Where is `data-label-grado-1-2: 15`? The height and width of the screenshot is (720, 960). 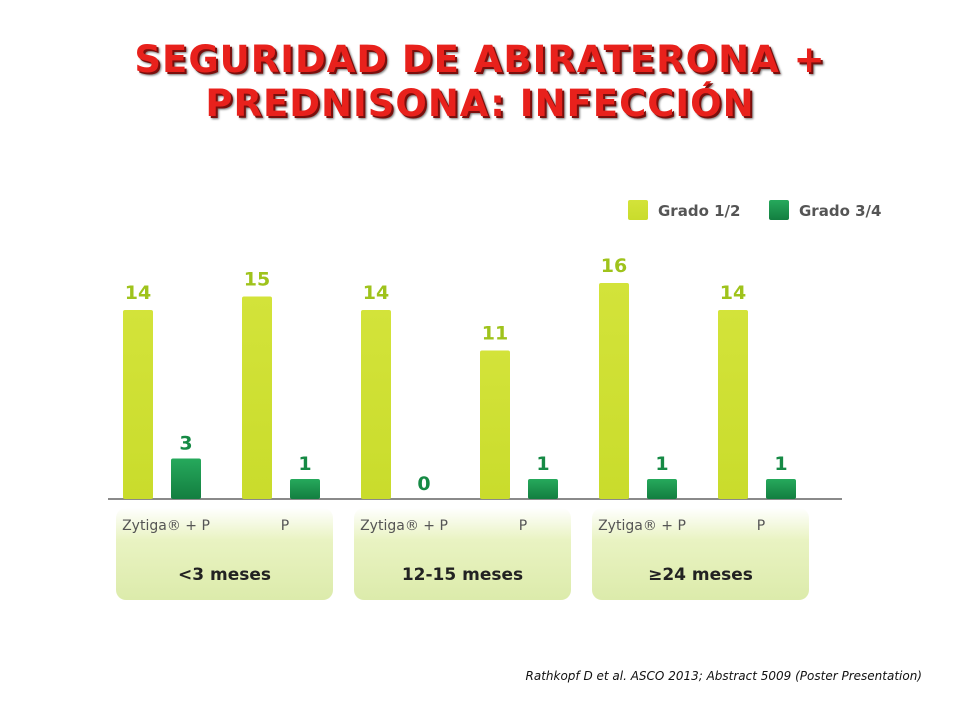
data-label-grado-1-2: 15 is located at coordinates (257, 280).